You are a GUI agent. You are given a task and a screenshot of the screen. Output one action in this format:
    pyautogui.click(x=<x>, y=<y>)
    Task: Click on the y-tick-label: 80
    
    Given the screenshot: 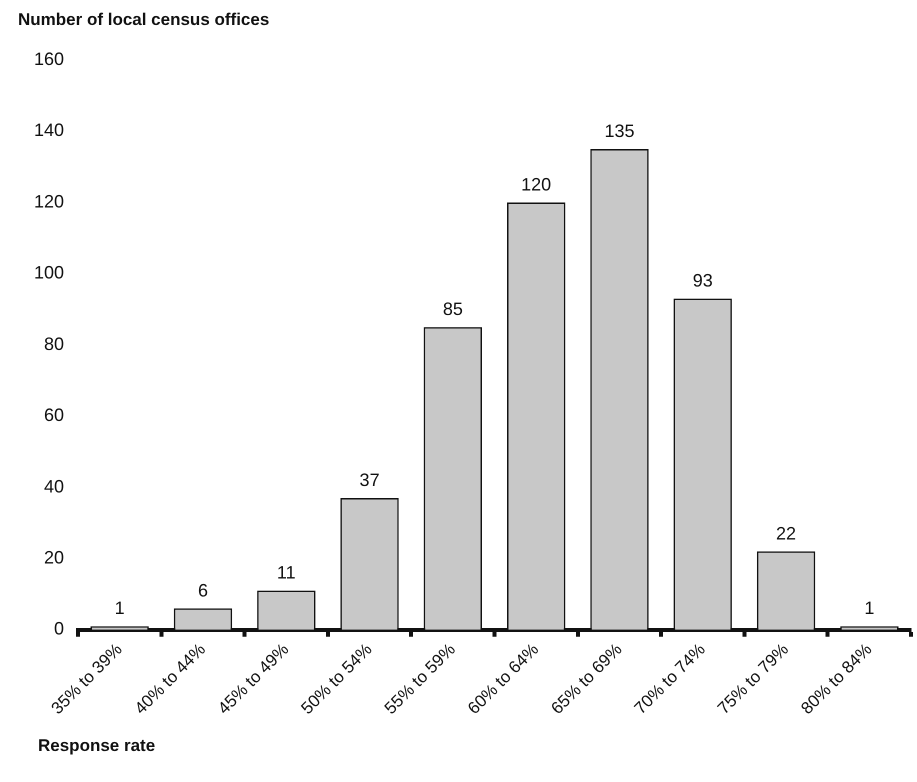 What is the action you would take?
    pyautogui.click(x=54, y=344)
    